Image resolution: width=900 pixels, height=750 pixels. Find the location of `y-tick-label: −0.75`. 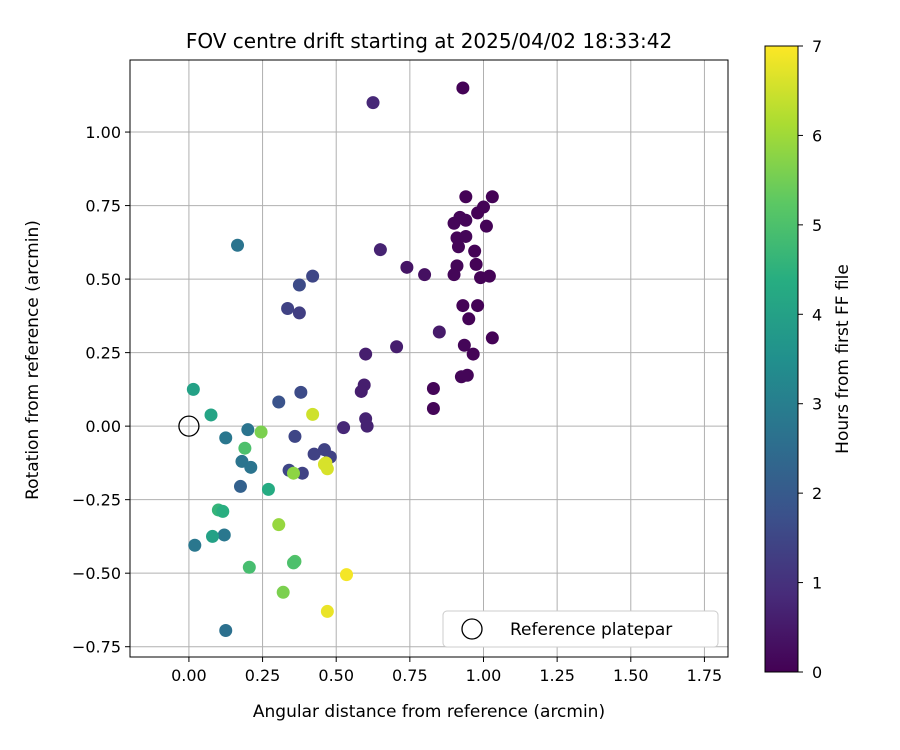

y-tick-label: −0.75 is located at coordinates (96, 647).